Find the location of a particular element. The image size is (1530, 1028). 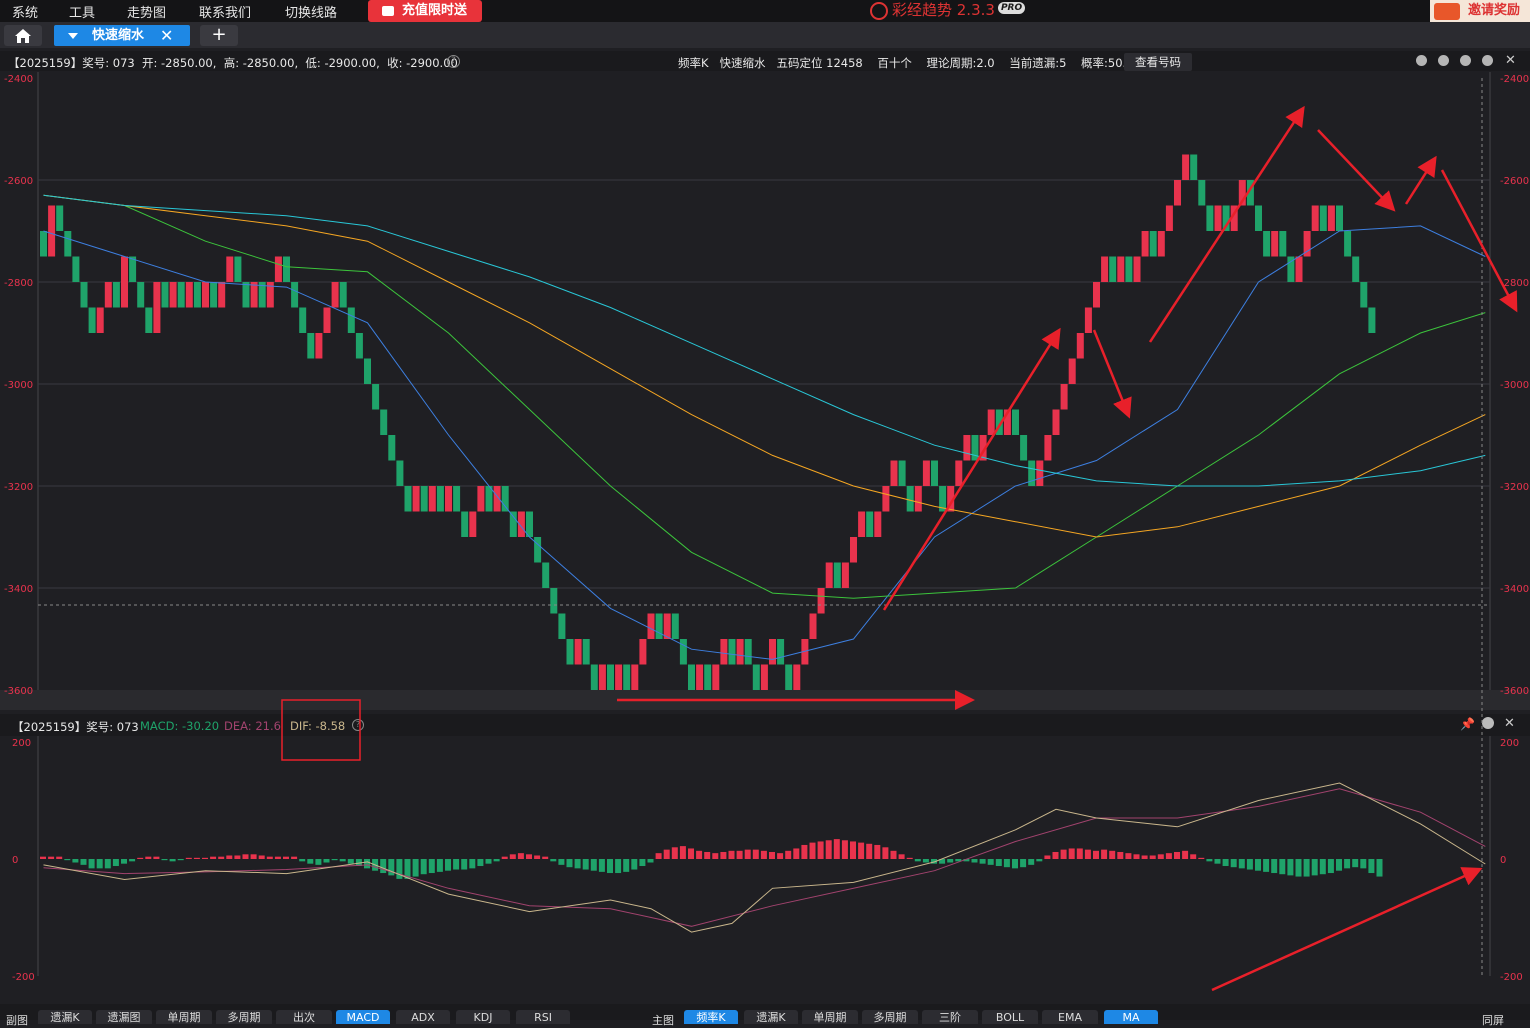

settings-icon is located at coordinates (1488, 723).